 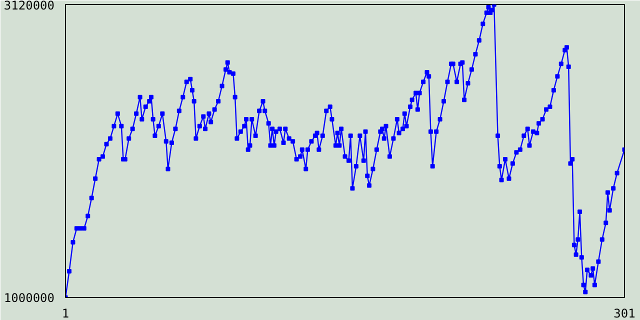 I want to click on y-tick-label: 1000000, so click(x=29, y=298).